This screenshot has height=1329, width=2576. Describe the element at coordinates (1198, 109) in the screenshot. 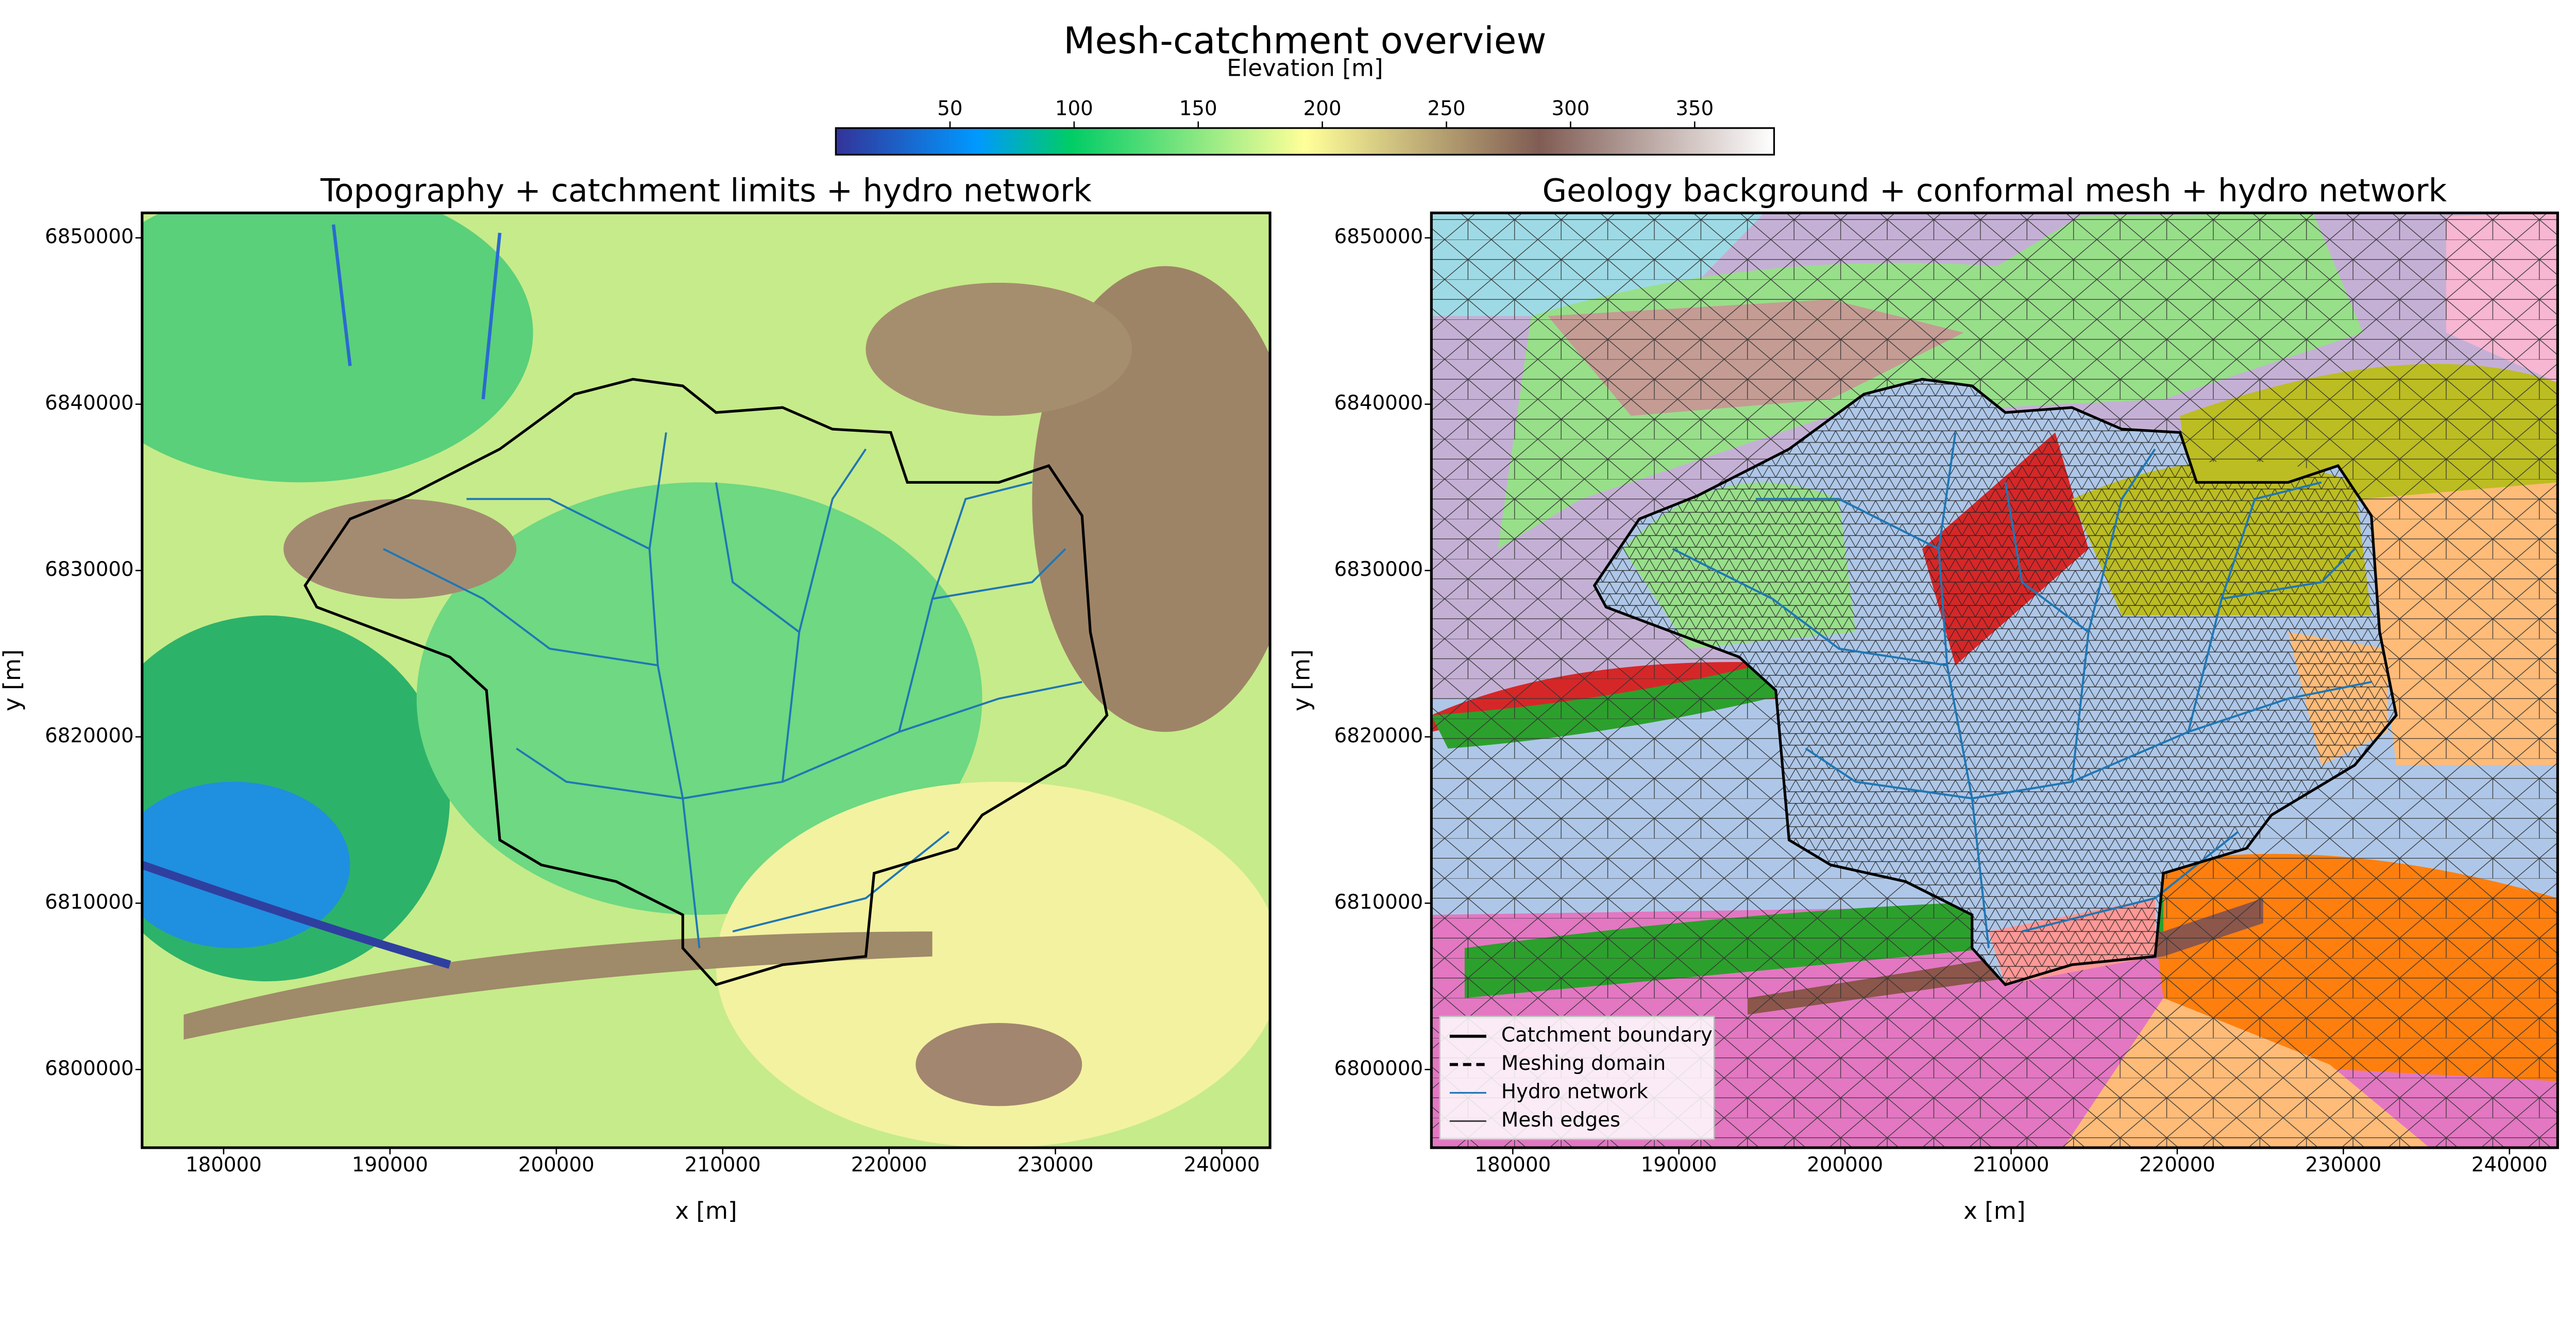

I see `colorbar-tick-label: 150` at that location.